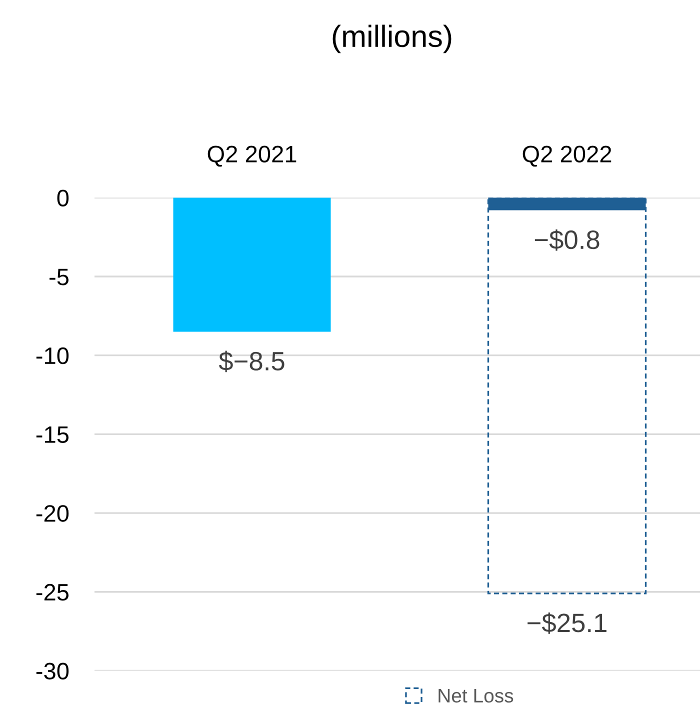  What do you see at coordinates (52, 592) in the screenshot?
I see `y-tick-label: -25` at bounding box center [52, 592].